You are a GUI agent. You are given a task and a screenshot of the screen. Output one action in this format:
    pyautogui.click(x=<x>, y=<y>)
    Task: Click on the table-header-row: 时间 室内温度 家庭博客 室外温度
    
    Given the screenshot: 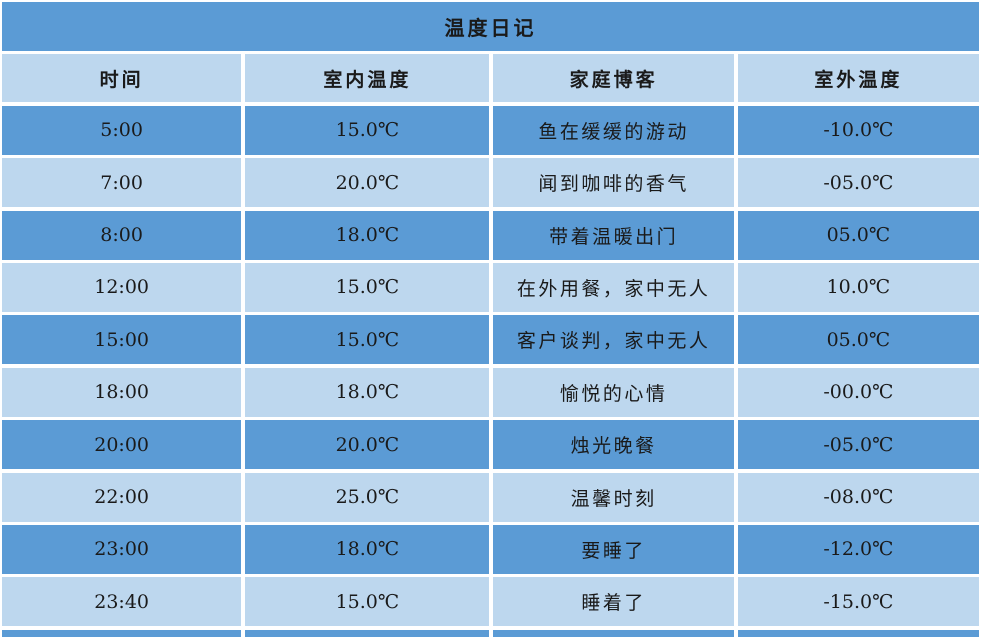 What is the action you would take?
    pyautogui.click(x=490, y=78)
    